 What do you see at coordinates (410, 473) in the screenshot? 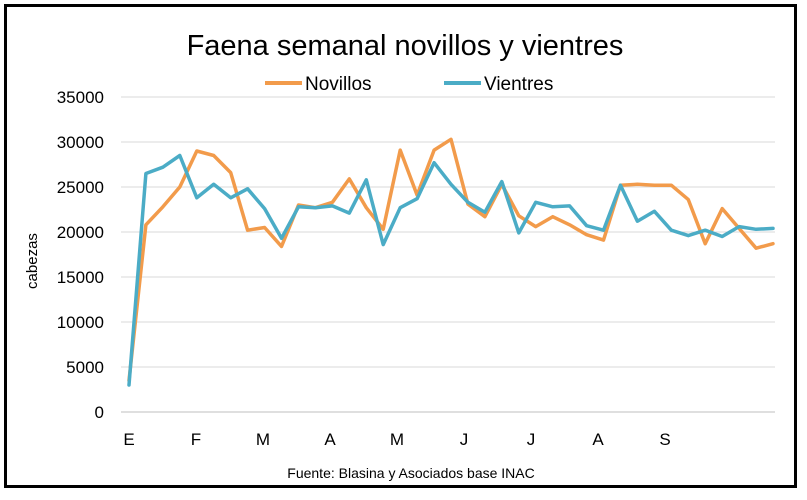
I see `source-note: Fuente: Blasina y Asociados base INAC` at bounding box center [410, 473].